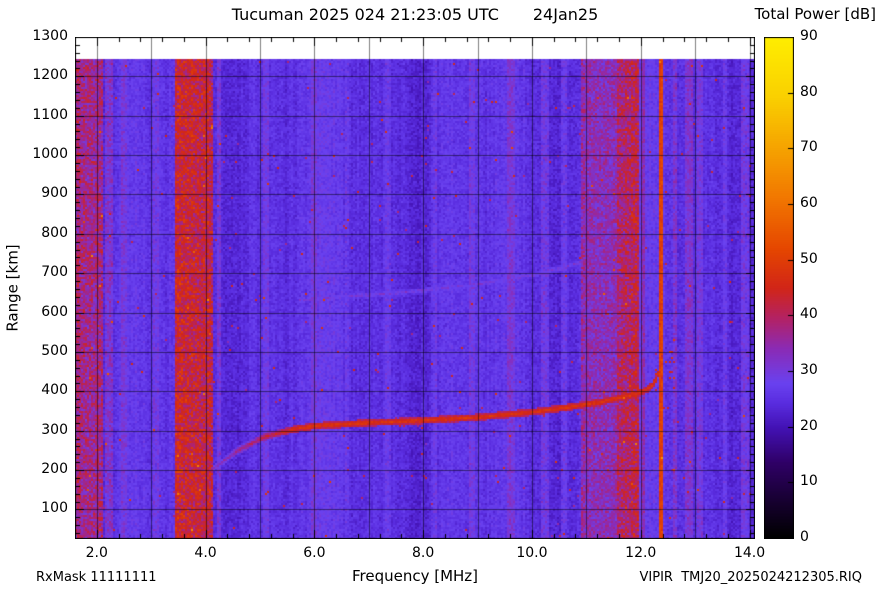 The width and height of the screenshot is (884, 595). What do you see at coordinates (809, 481) in the screenshot?
I see `colorbar-tick-label: 10` at bounding box center [809, 481].